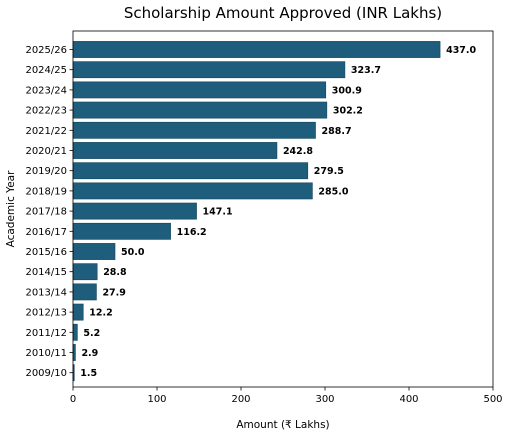  What do you see at coordinates (91, 333) in the screenshot?
I see `data-label: 5.2` at bounding box center [91, 333].